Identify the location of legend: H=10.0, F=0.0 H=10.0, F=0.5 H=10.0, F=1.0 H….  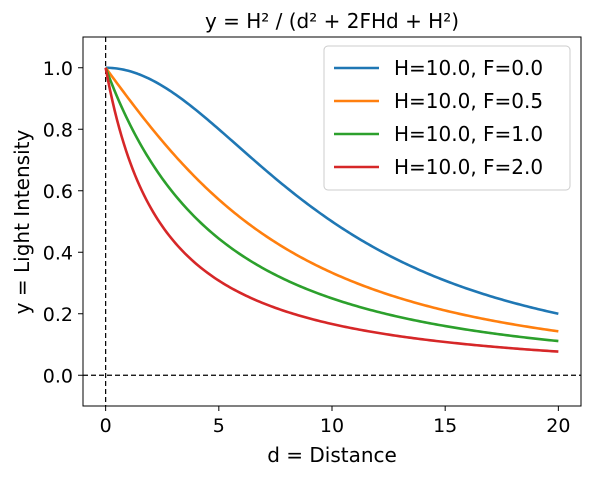
(447, 118).